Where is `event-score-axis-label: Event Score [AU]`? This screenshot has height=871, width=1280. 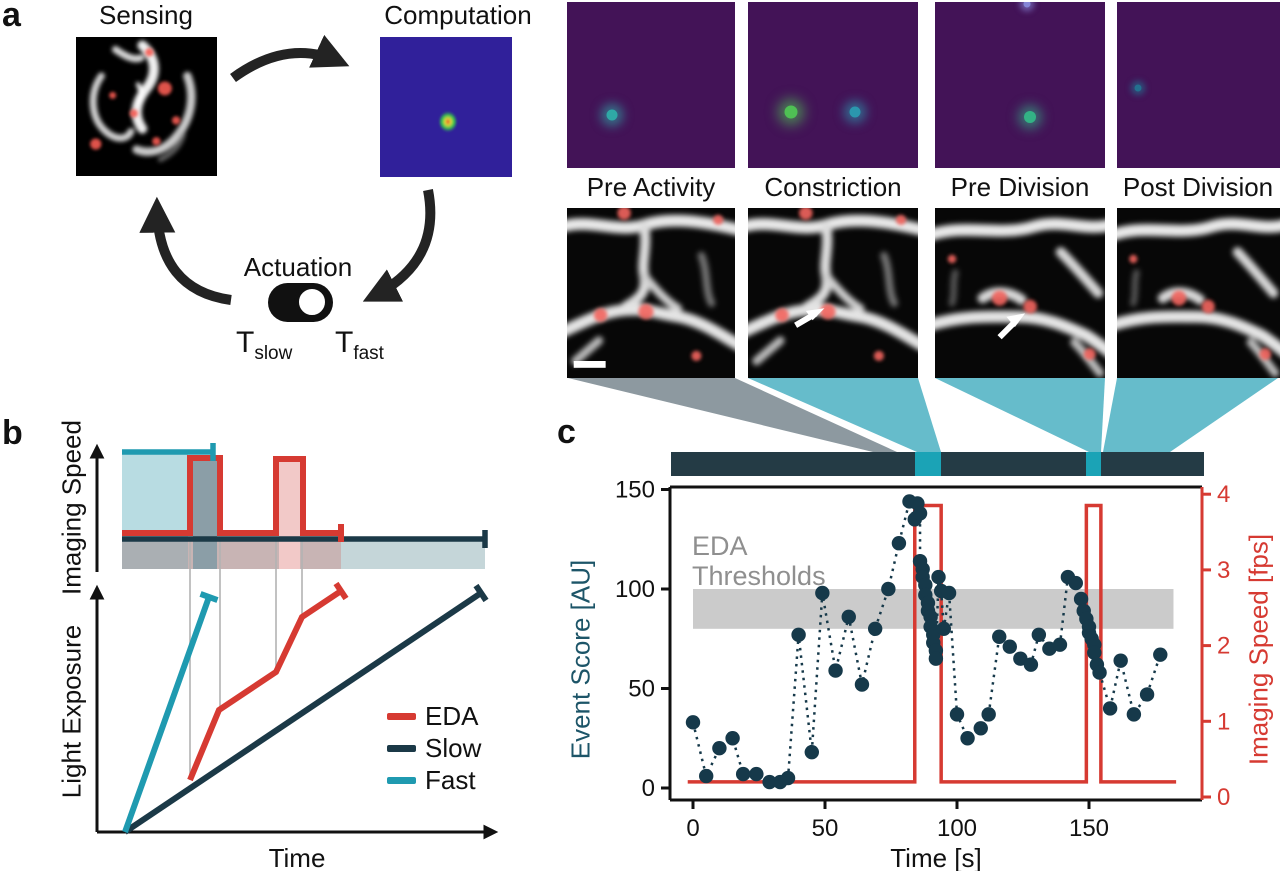 event-score-axis-label: Event Score [AU] is located at coordinates (580, 659).